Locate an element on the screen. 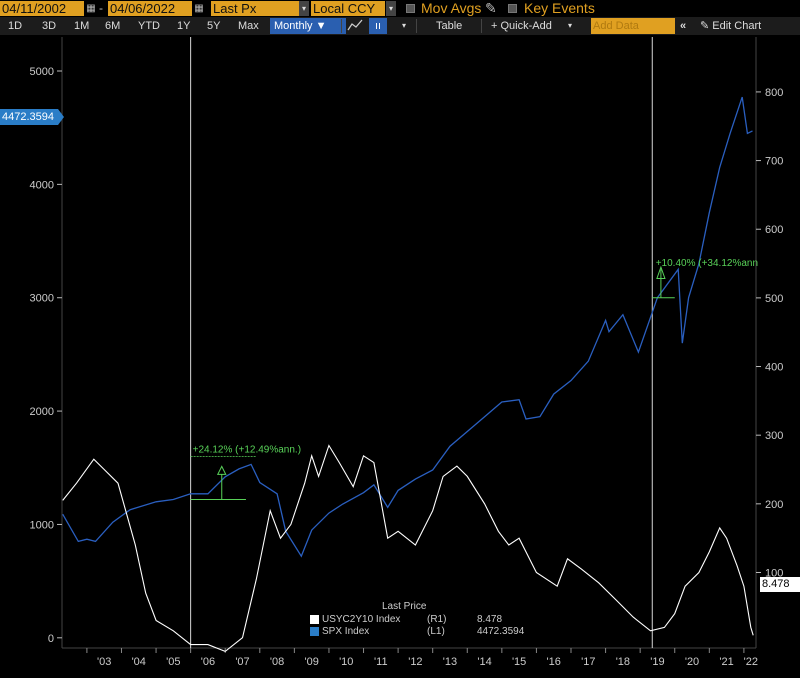 The height and width of the screenshot is (678, 800). field-select: Last Px is located at coordinates (255, 8).